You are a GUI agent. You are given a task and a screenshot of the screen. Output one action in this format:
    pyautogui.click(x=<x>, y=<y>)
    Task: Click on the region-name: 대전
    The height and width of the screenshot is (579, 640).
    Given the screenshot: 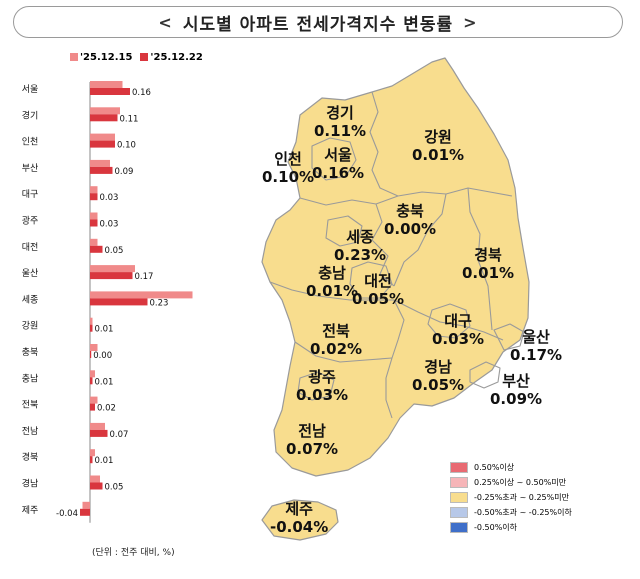 What is the action you would take?
    pyautogui.click(x=378, y=281)
    